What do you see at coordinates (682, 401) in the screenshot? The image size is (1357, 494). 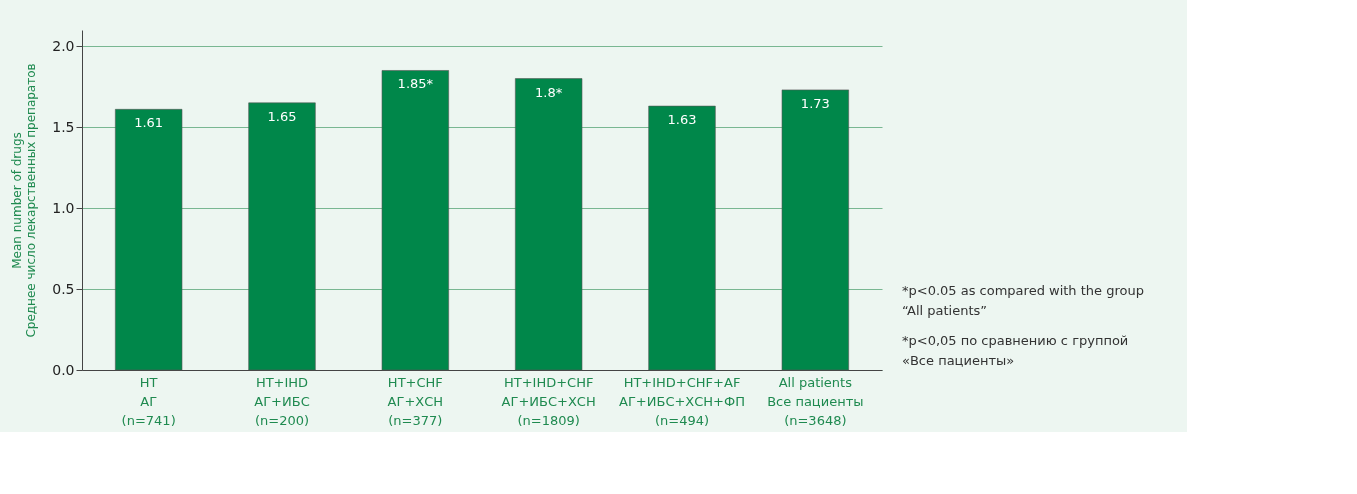 I see `x-tick-label: HT+IHD+CHF+AF АГ+ИБС+ХСН+ФП (n=494)` at bounding box center [682, 401].